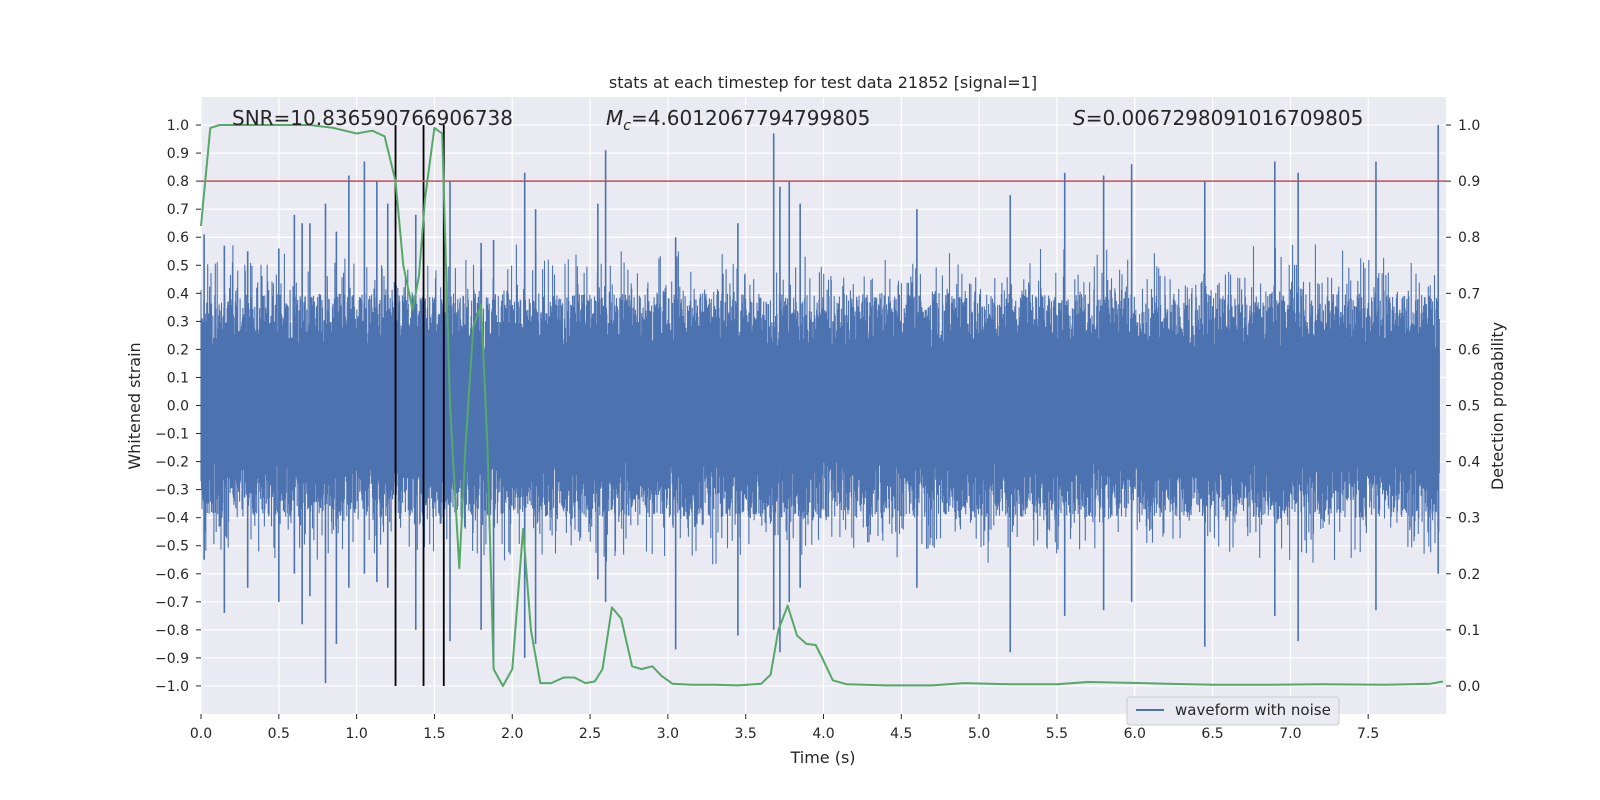  I want to click on y2-tick-label: 0.6, so click(1469, 350).